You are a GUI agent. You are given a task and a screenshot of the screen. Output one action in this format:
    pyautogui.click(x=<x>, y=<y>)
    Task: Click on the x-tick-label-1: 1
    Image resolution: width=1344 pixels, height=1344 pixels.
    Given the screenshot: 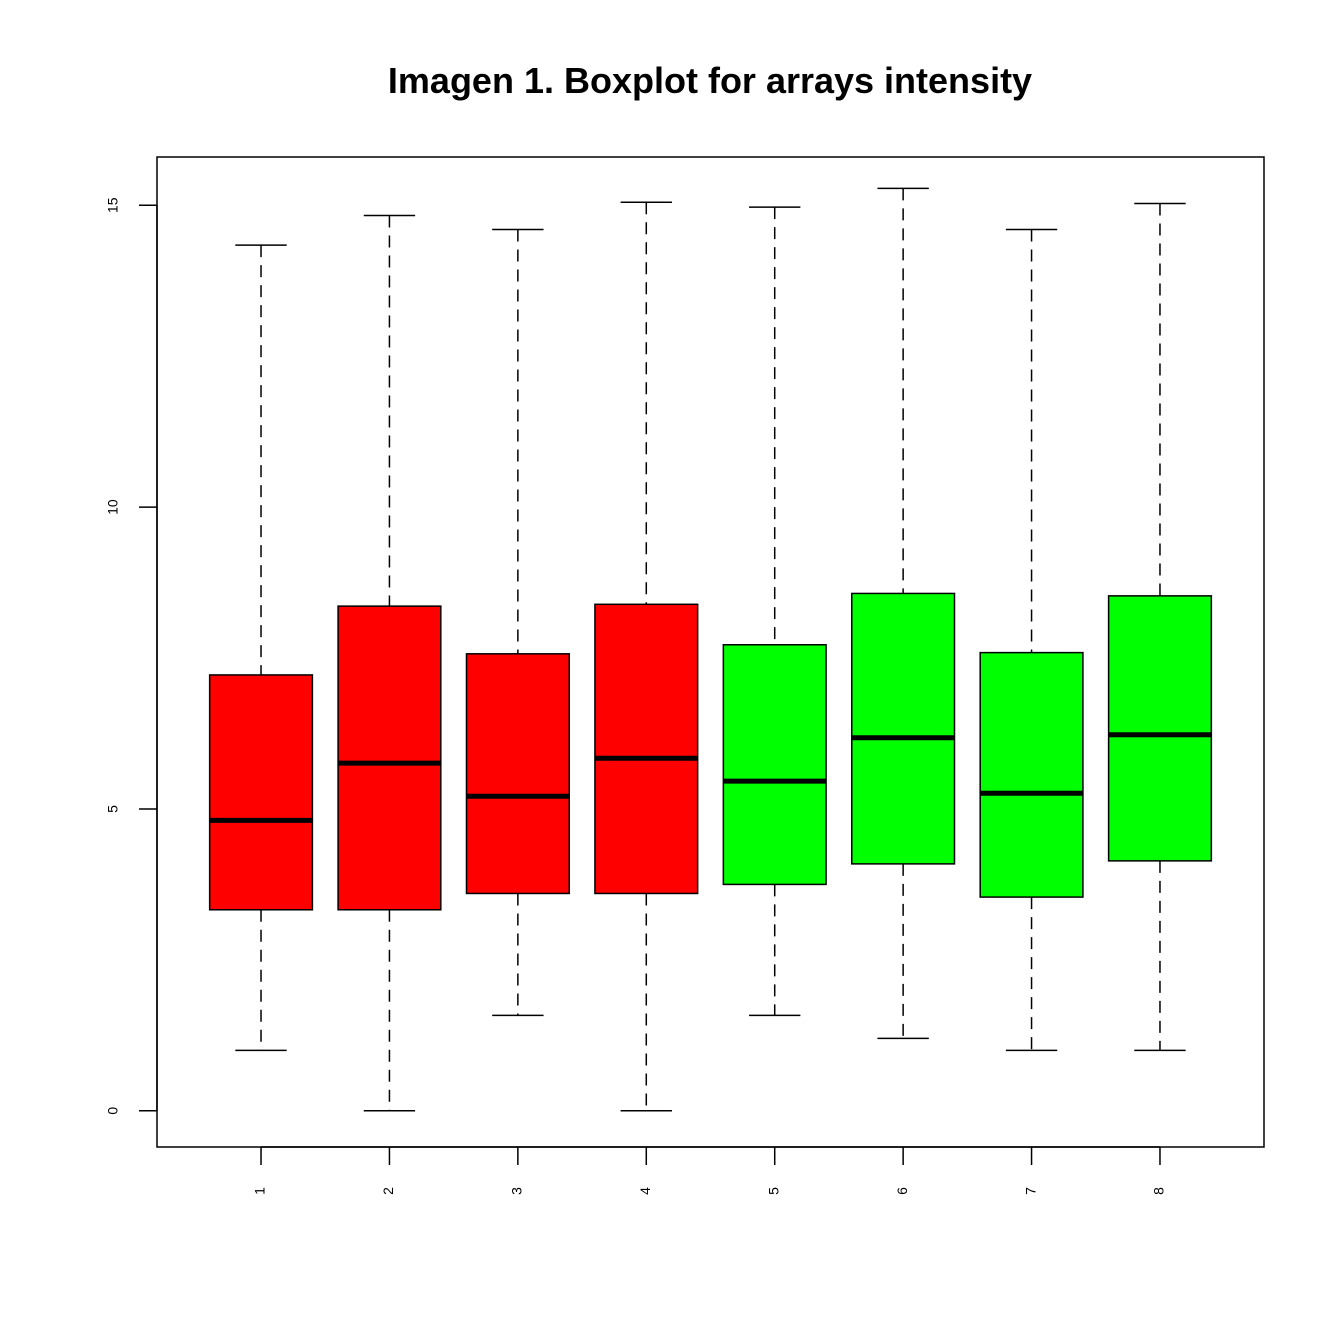 What is the action you would take?
    pyautogui.click(x=260, y=1191)
    